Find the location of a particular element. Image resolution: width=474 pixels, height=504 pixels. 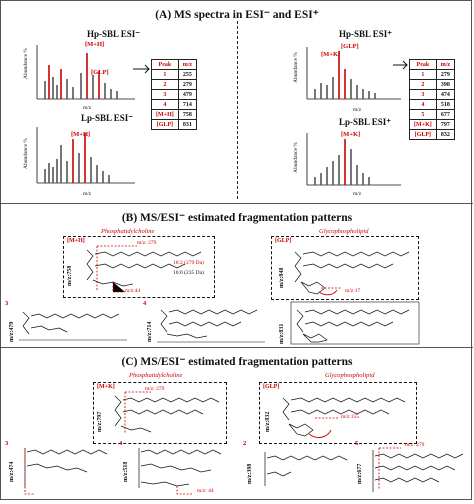

table-cell: 279 is located at coordinates (187, 84).